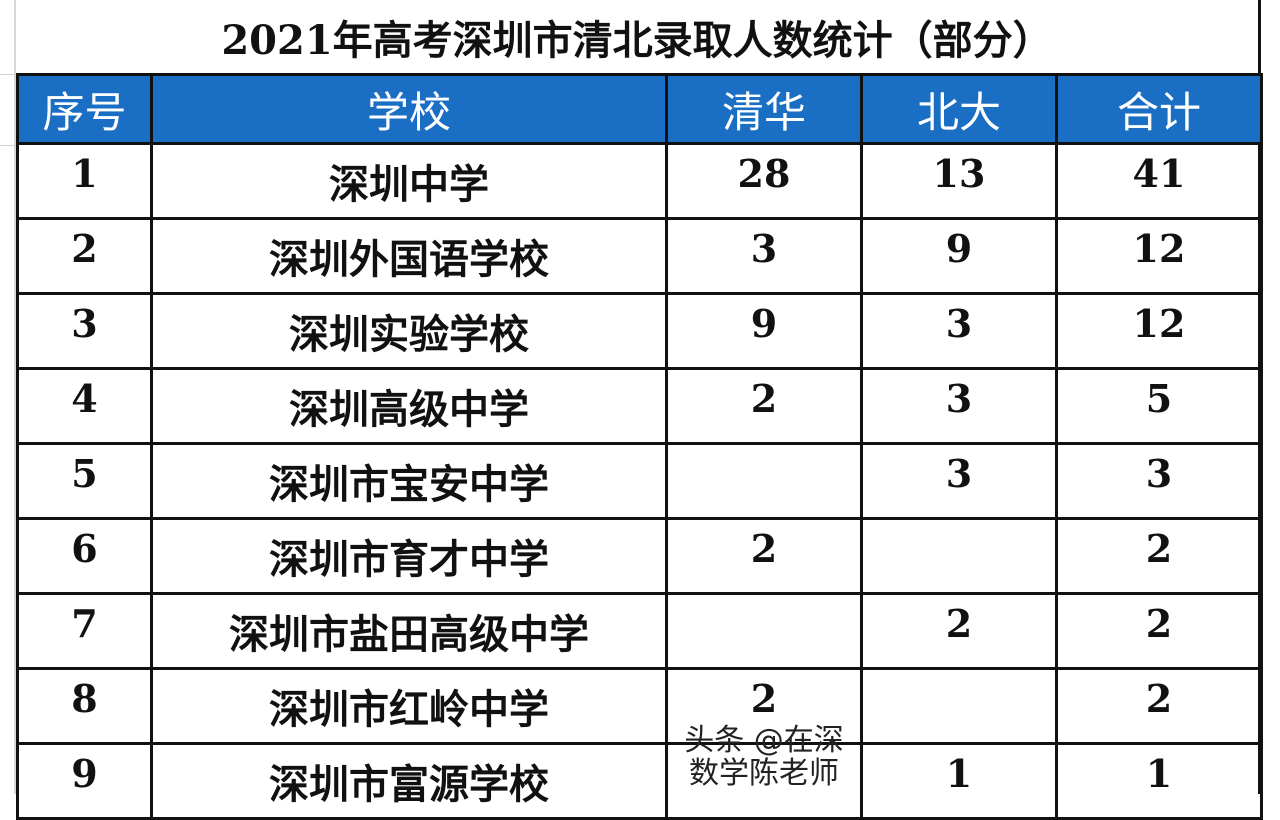 The image size is (1280, 820). I want to click on table-row: 4 深圳高级中学 2 3 5, so click(639, 406).